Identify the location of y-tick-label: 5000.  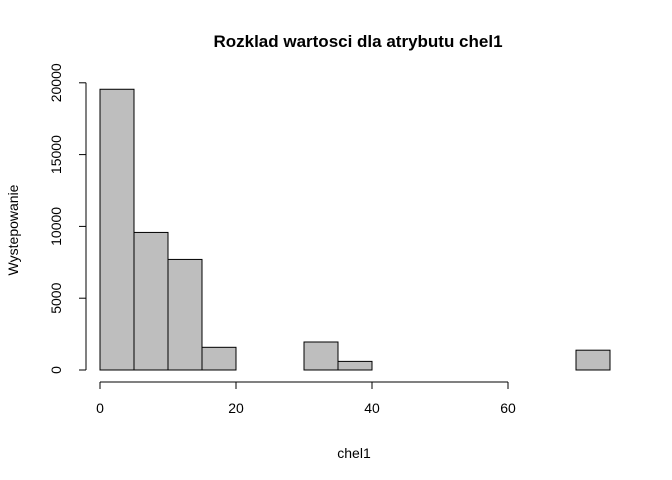
(56, 297).